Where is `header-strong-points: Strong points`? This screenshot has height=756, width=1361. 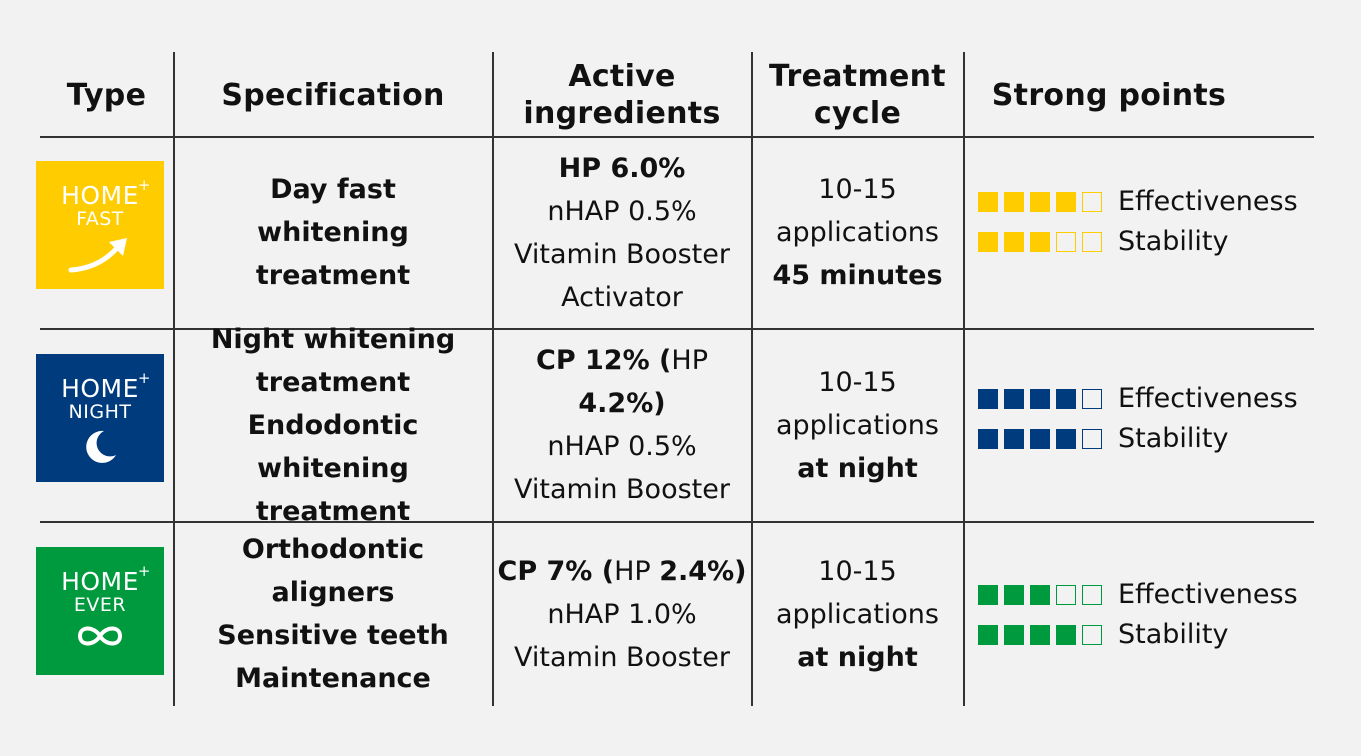
header-strong-points: Strong points is located at coordinates (1109, 95).